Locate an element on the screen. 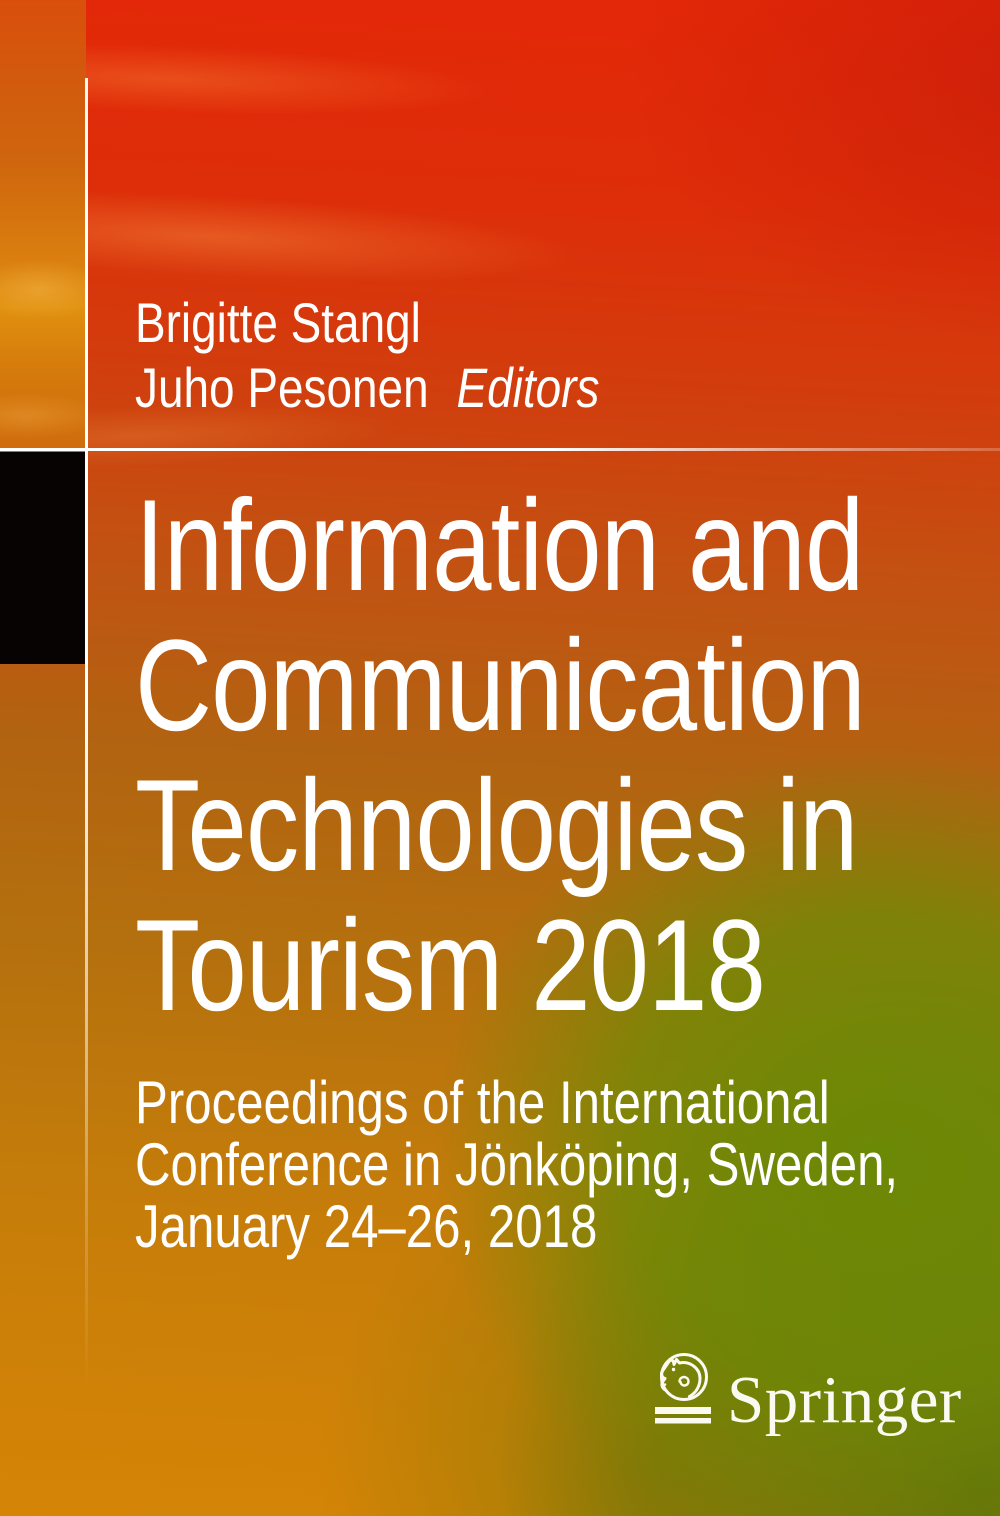 This screenshot has width=1000, height=1516. editor-name-2: Juho Pesonen is located at coordinates (282, 387).